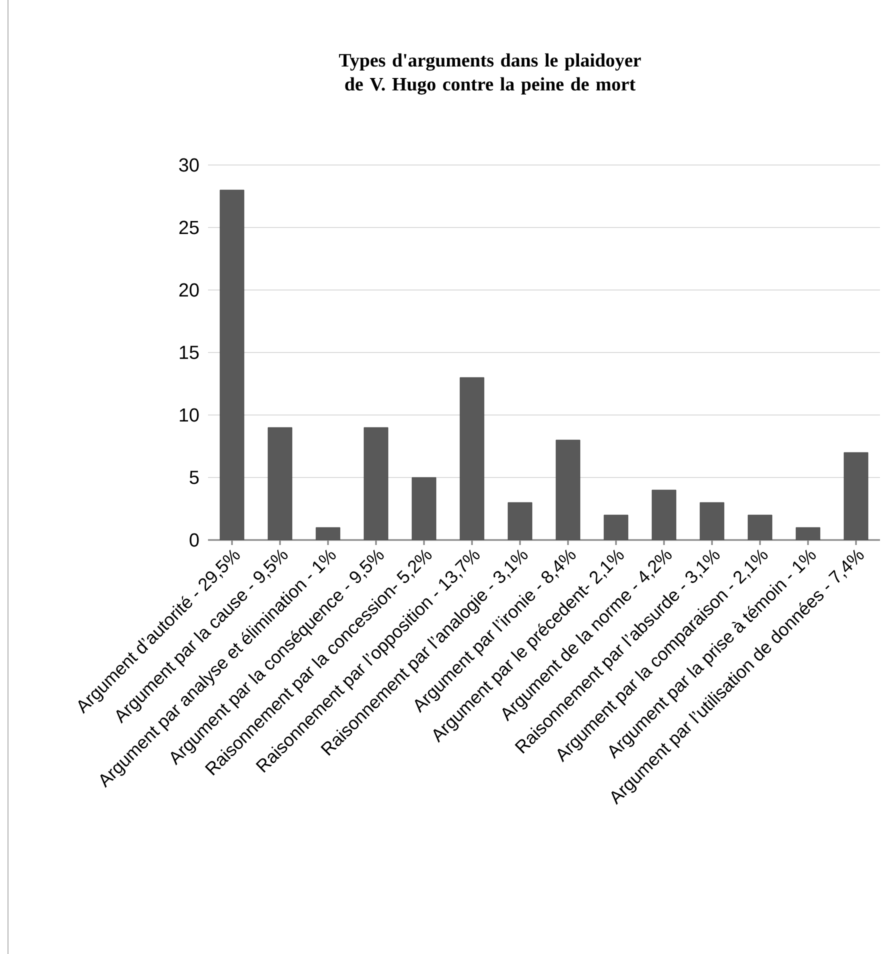  Describe the element at coordinates (490, 74) in the screenshot. I see `chart-title: Types d'arguments dans le plaidoyer de V. Hugo contre la peine de mort` at that location.